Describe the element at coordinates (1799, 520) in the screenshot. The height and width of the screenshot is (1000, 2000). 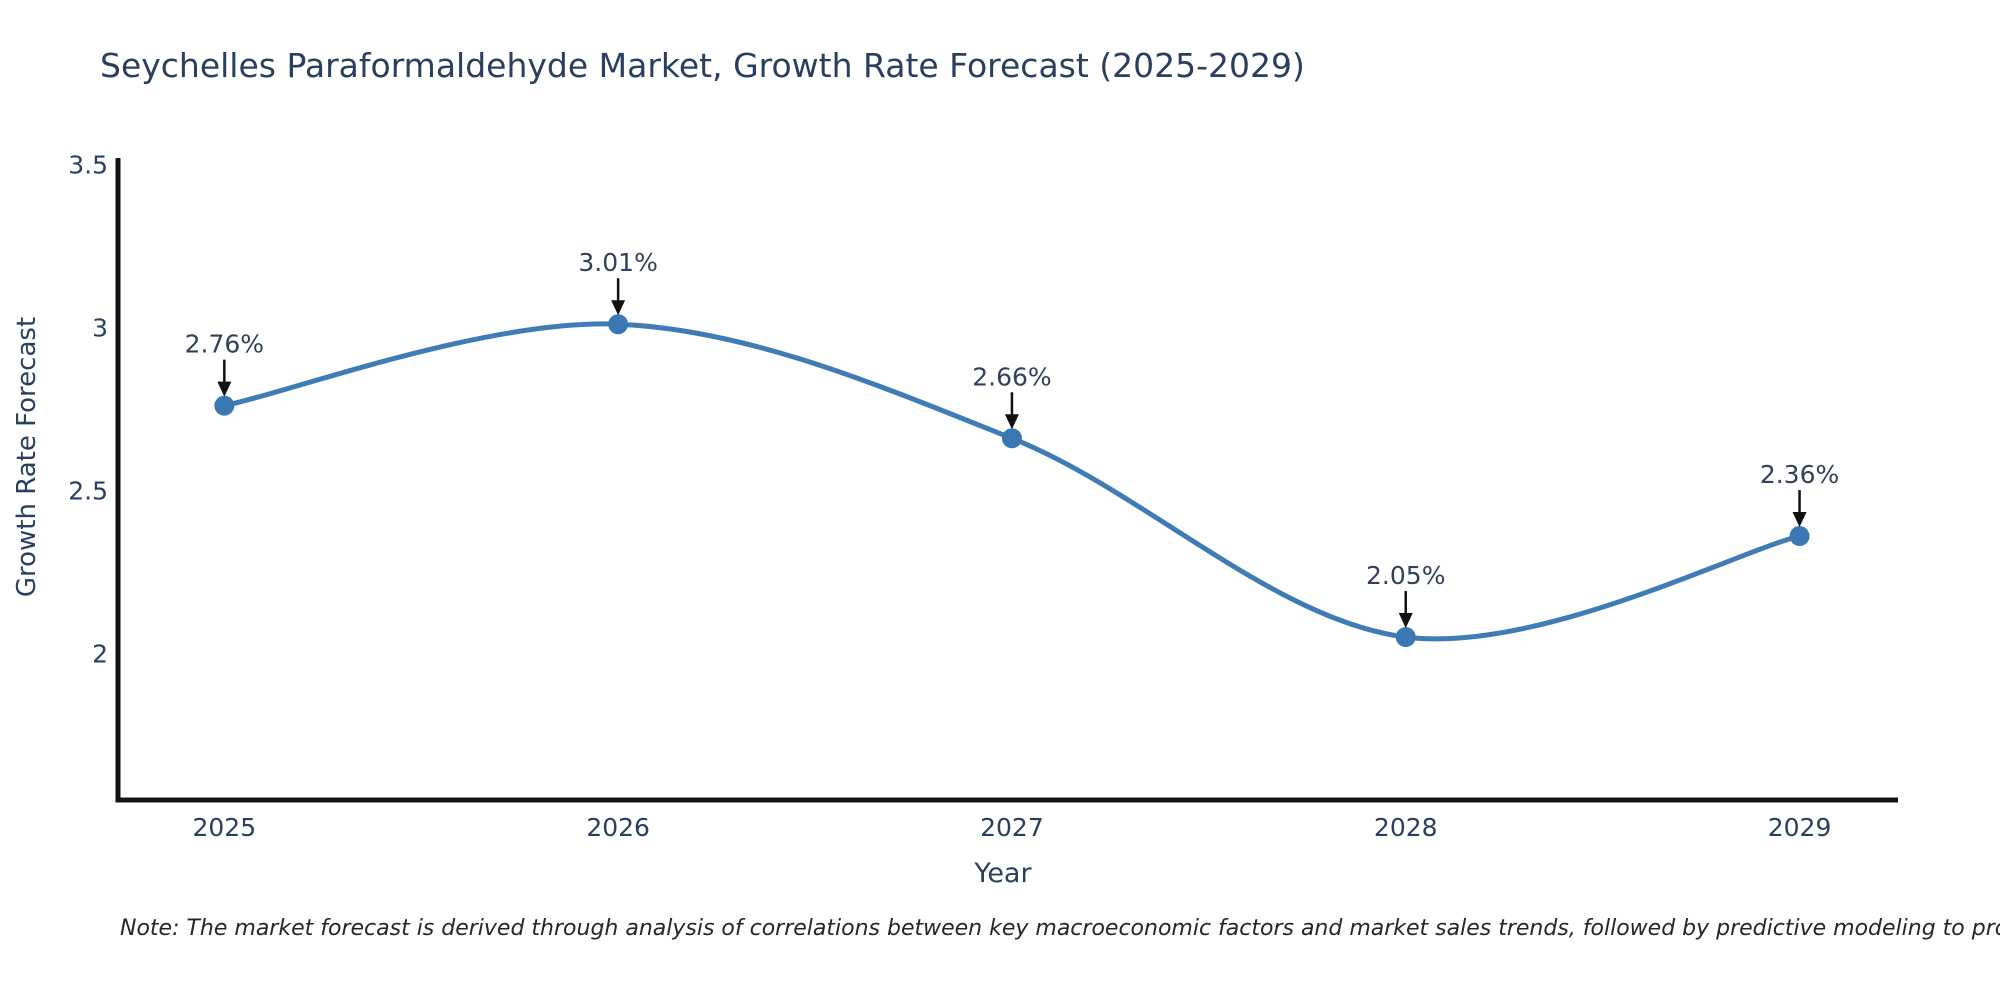
I see `annotation-arrow-head-2029` at that location.